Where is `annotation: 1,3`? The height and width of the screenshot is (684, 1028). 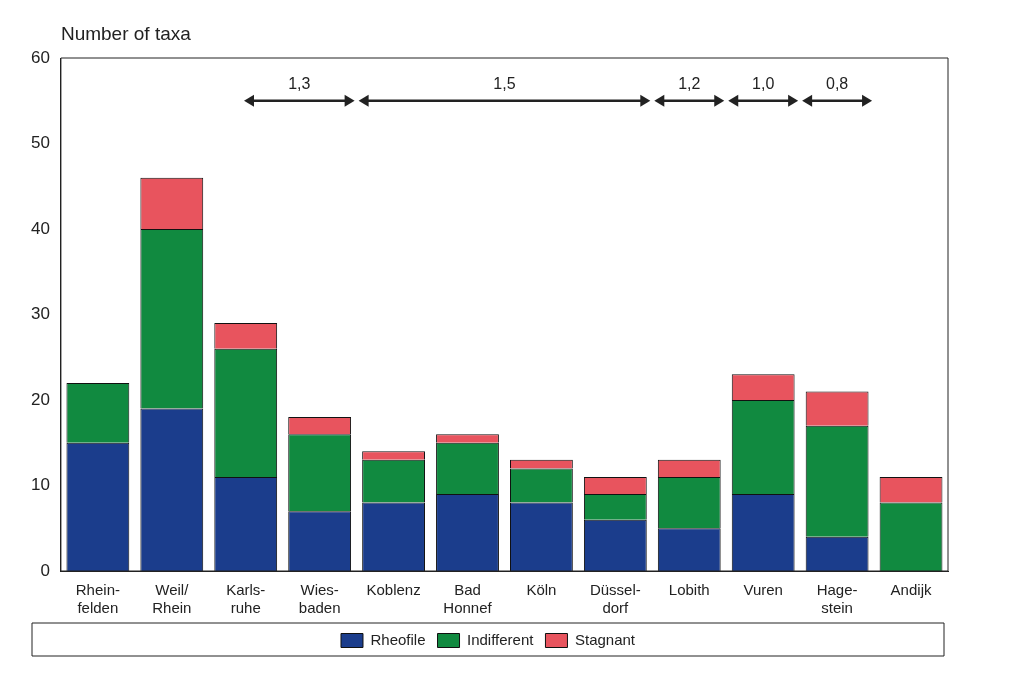
annotation: 1,3 is located at coordinates (299, 84).